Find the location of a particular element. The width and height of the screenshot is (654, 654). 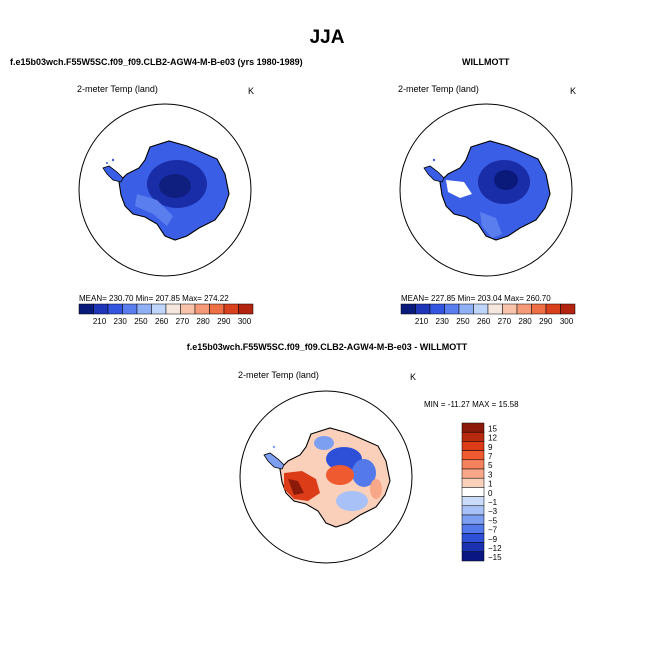

model-stats: MEAN= 230.70 Min= 207.85 Max= 274.22 is located at coordinates (154, 298).